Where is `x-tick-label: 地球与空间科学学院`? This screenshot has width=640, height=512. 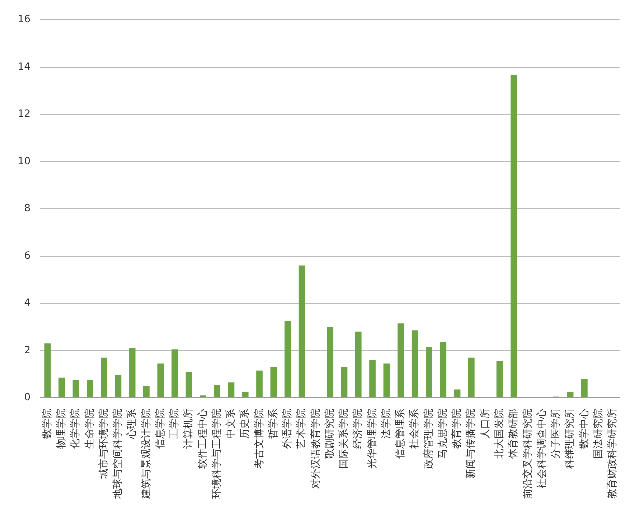
x-tick-label: 地球与空间科学学院 is located at coordinates (118, 454).